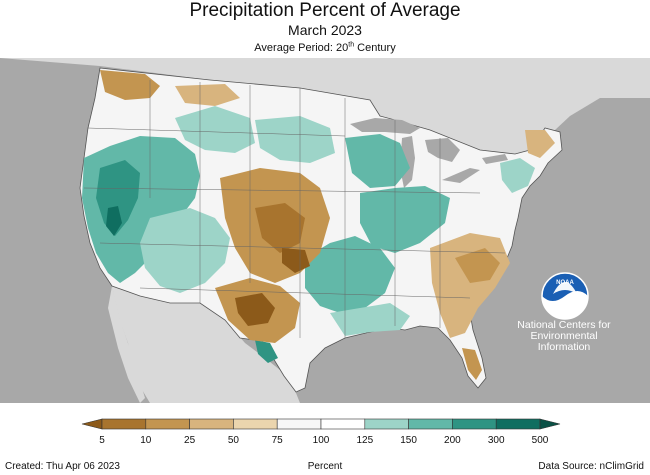 Image resolution: width=650 pixels, height=475 pixels. Describe the element at coordinates (408, 440) in the screenshot. I see `legend-tick-label: 150` at that location.